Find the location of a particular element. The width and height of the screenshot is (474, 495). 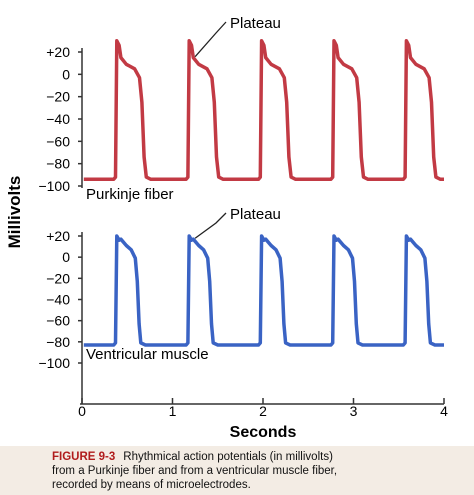

y-axis-label: Millivolts is located at coordinates (14, 212).